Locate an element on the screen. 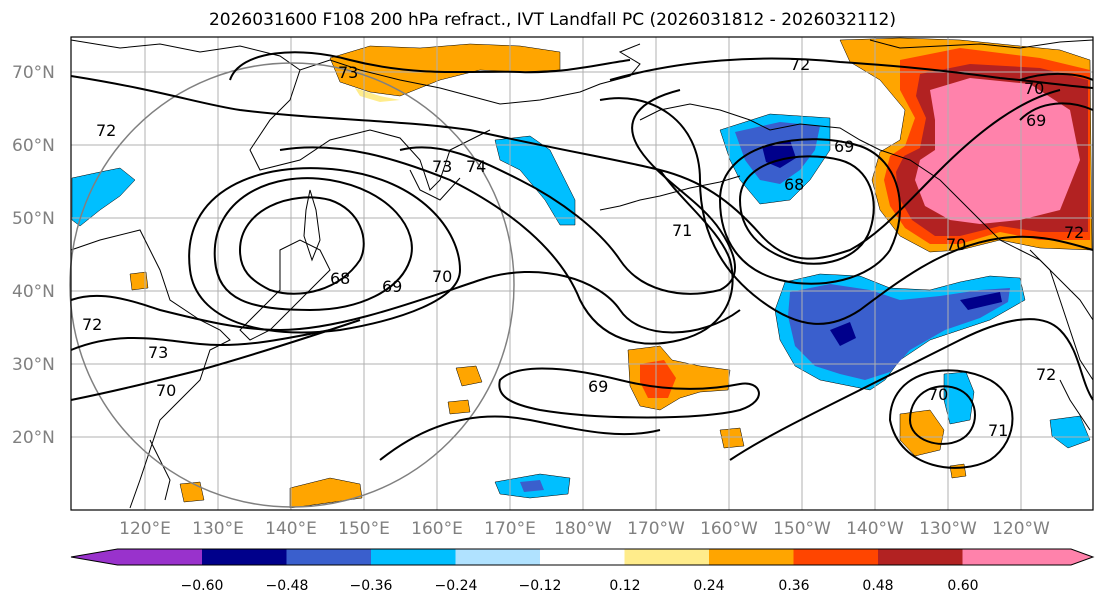 This screenshot has width=1105, height=604. shade-blue-eastpac is located at coordinates (899, 332).